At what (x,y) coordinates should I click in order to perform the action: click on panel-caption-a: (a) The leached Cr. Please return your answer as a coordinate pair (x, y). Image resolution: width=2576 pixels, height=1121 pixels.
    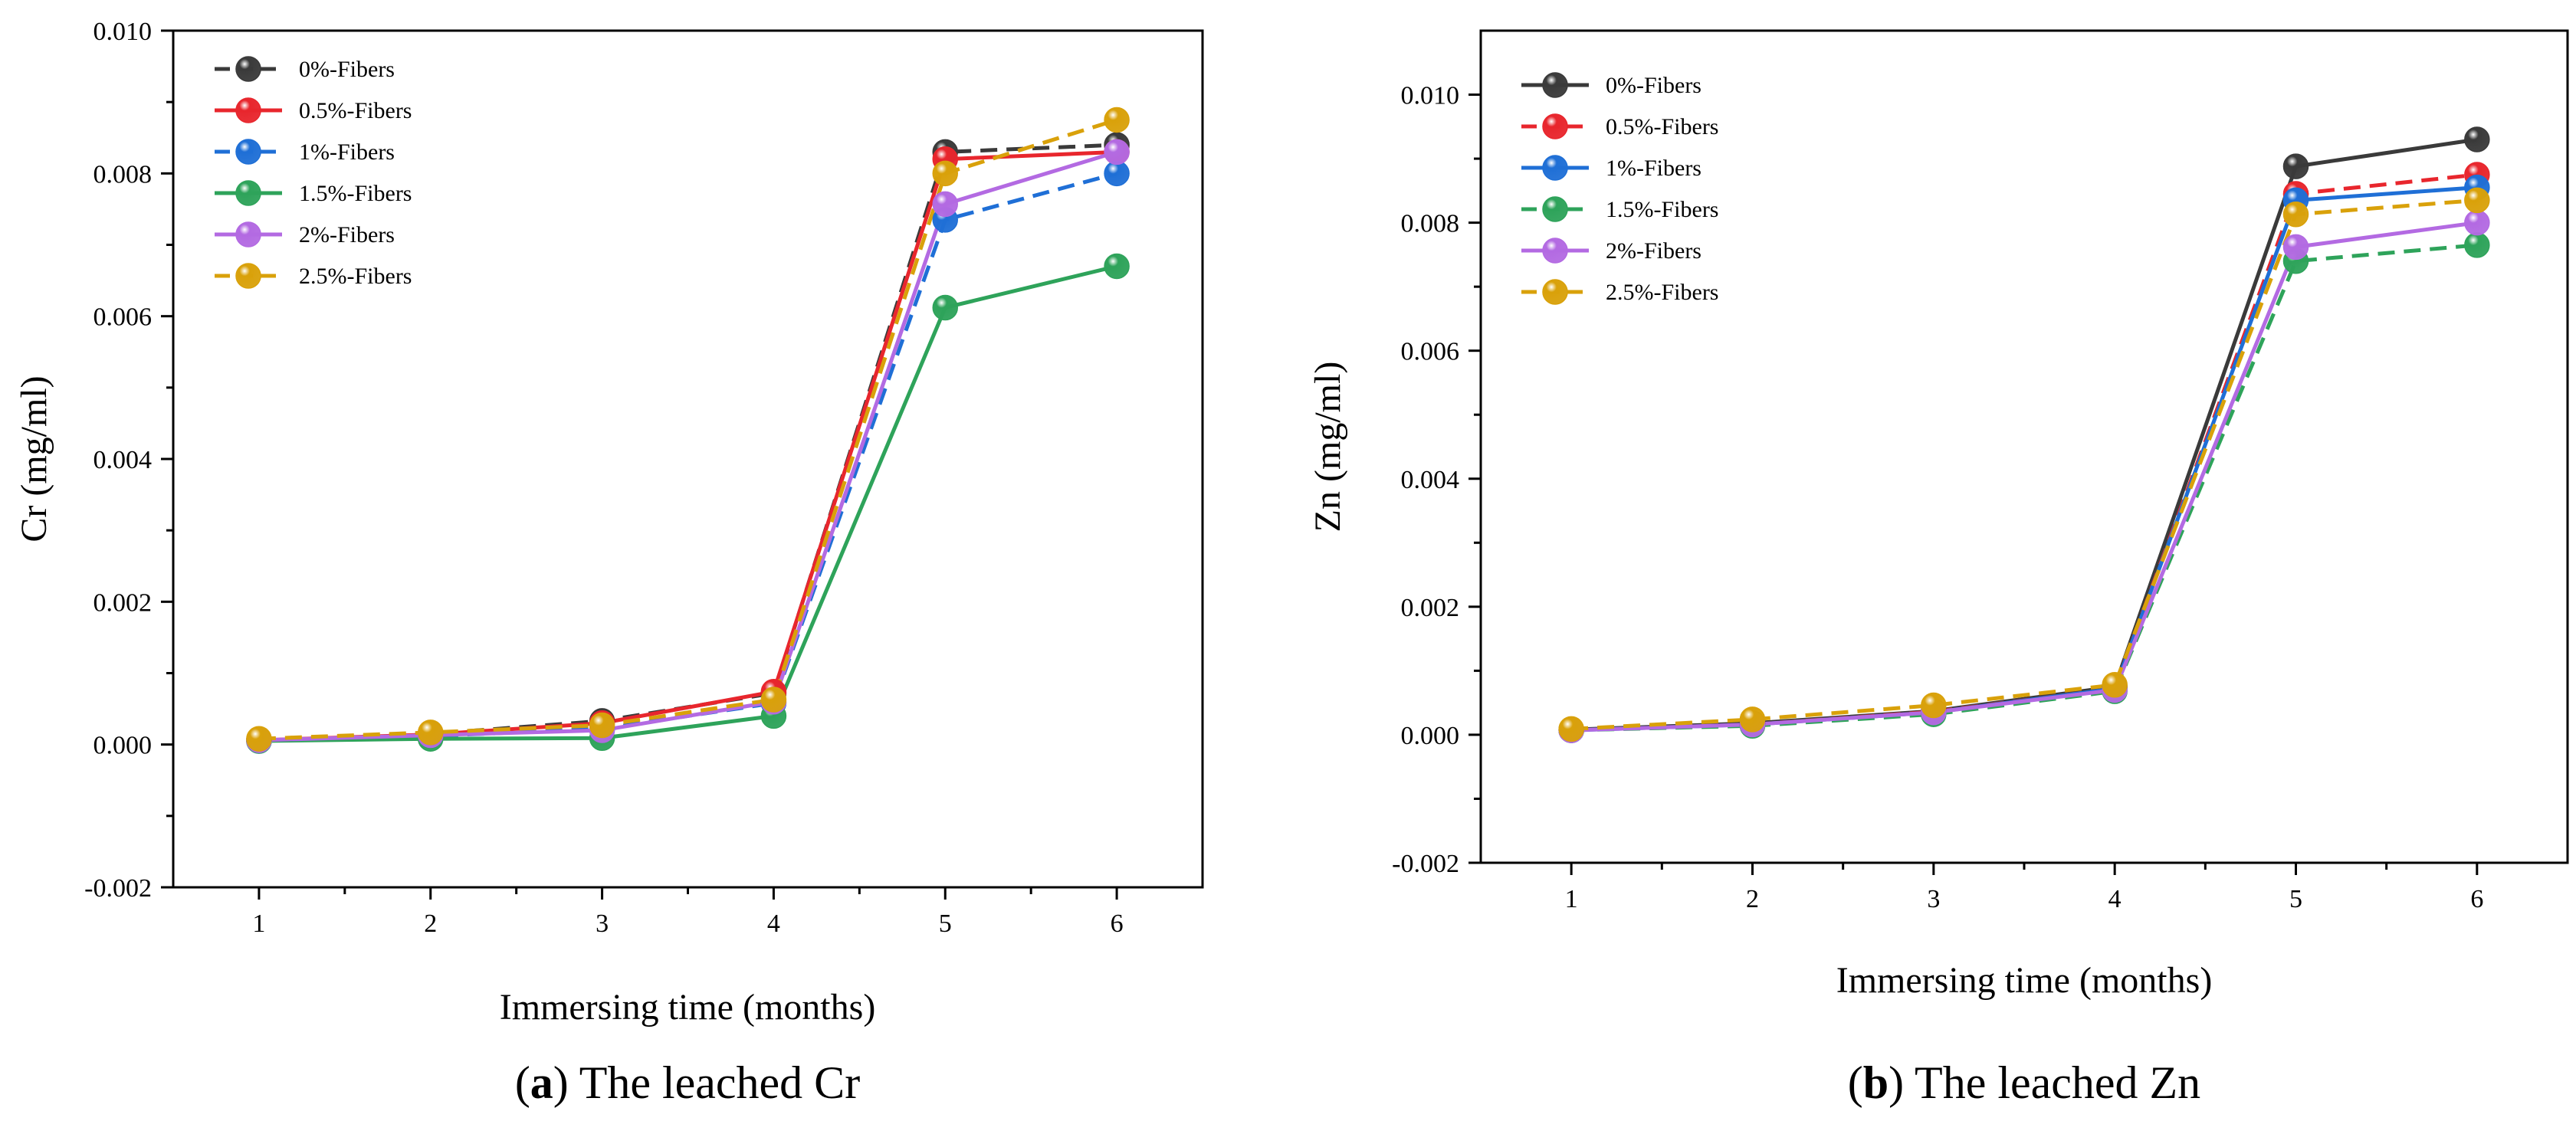
    Looking at the image, I should click on (687, 1083).